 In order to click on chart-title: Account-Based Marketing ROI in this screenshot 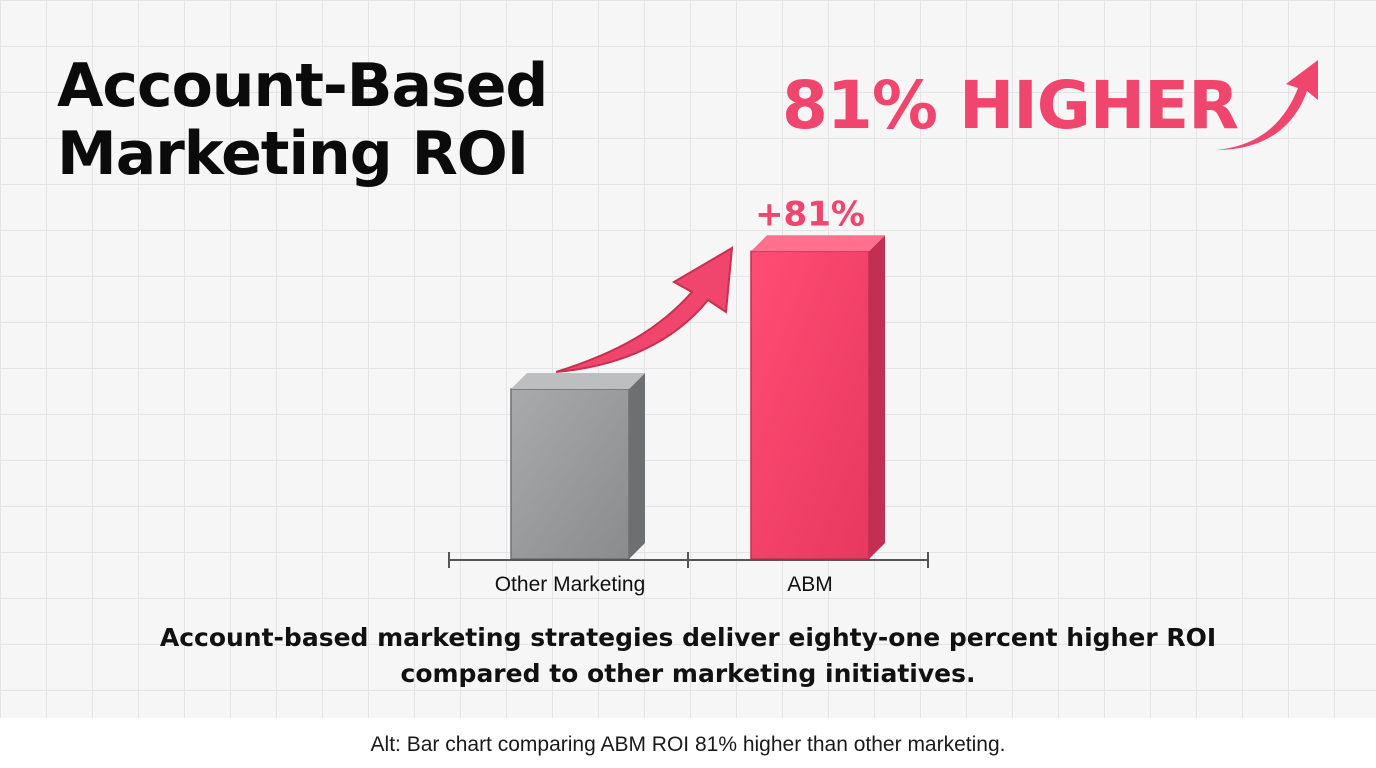, I will do `click(377, 120)`.